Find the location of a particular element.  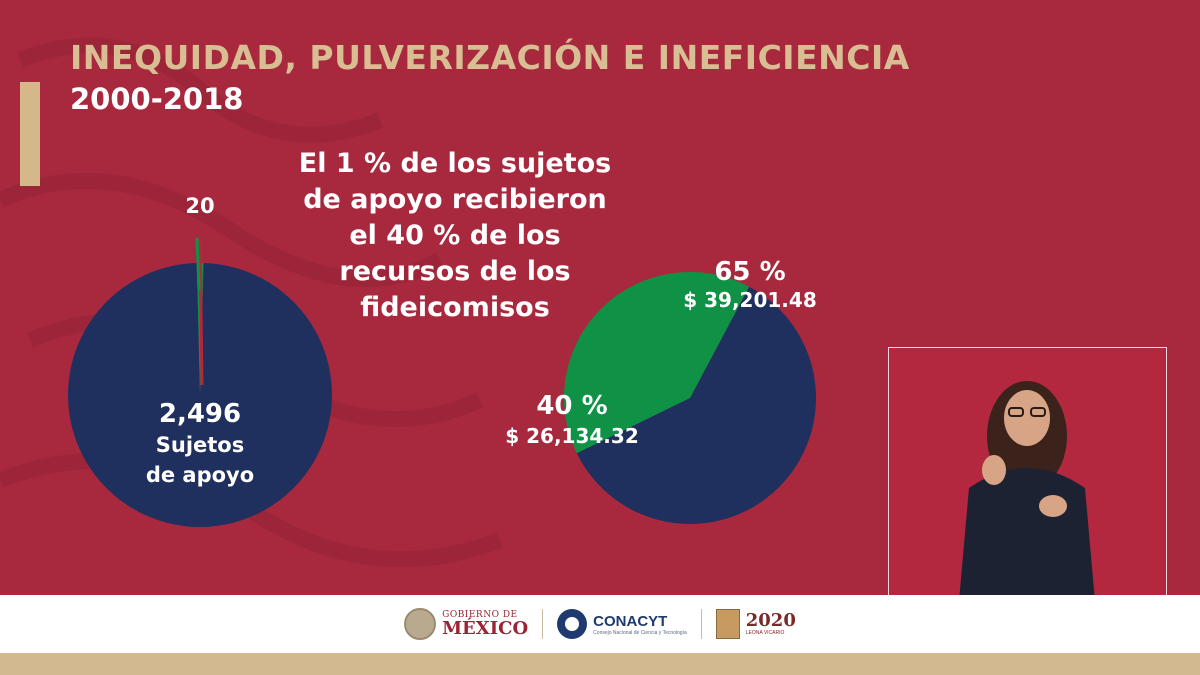

pie-chart-resources is located at coordinates (690, 398).